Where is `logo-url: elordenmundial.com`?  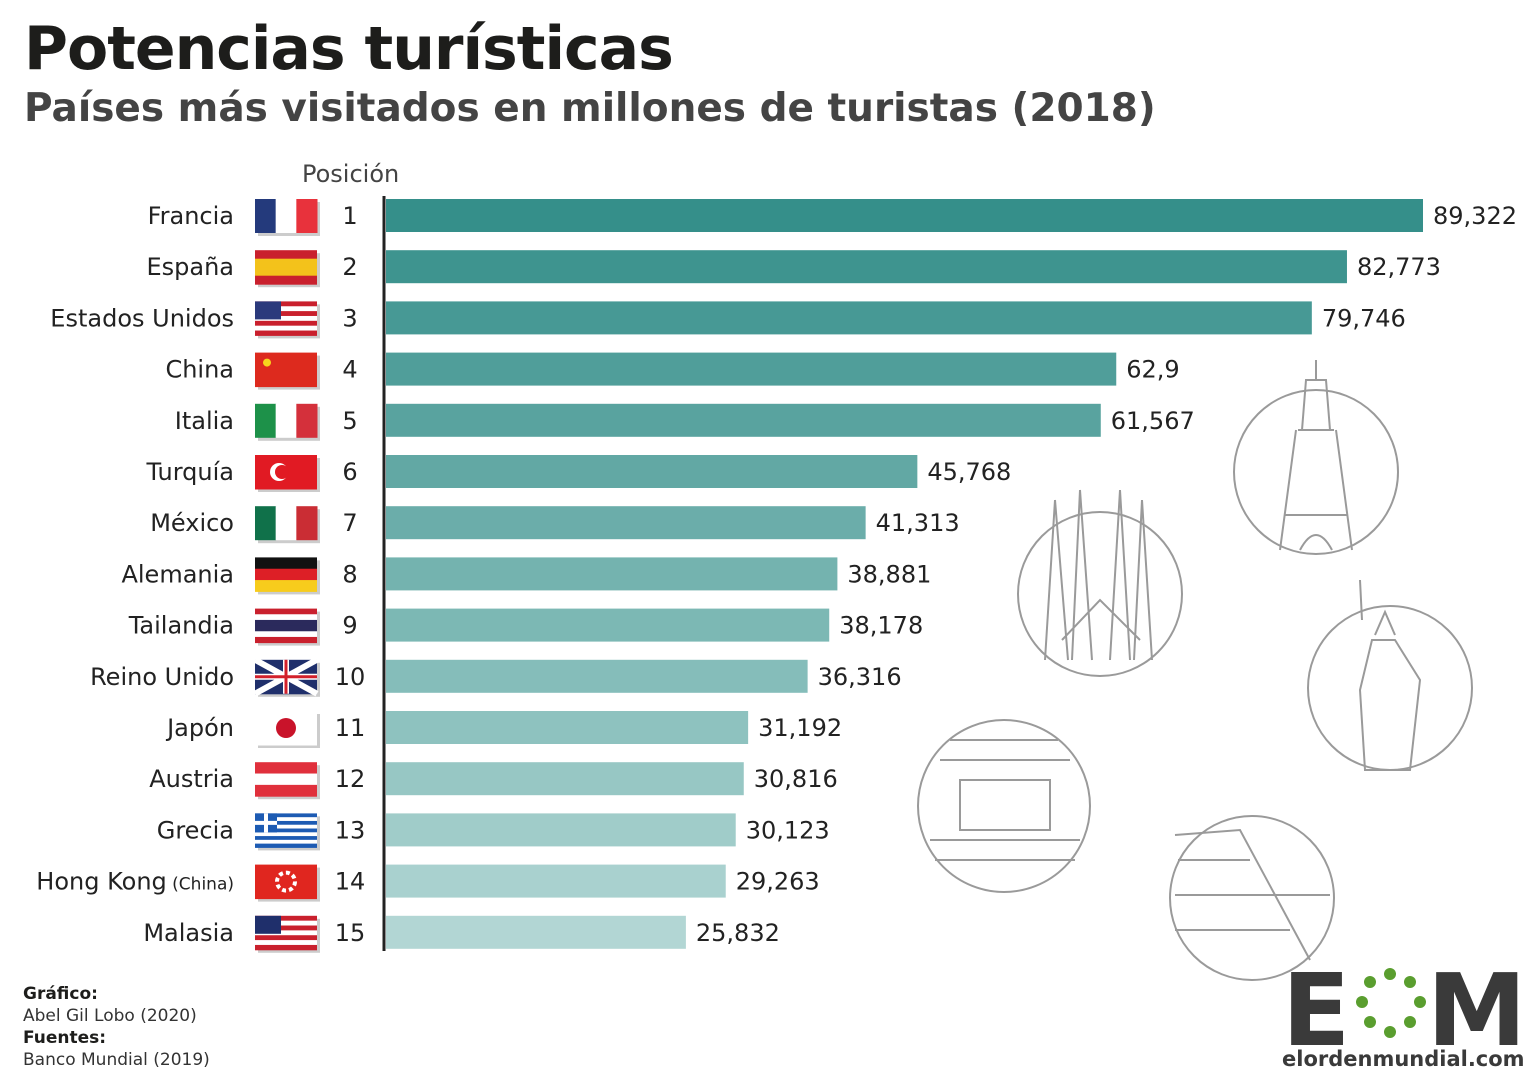
logo-url: elordenmundial.com is located at coordinates (1403, 1059).